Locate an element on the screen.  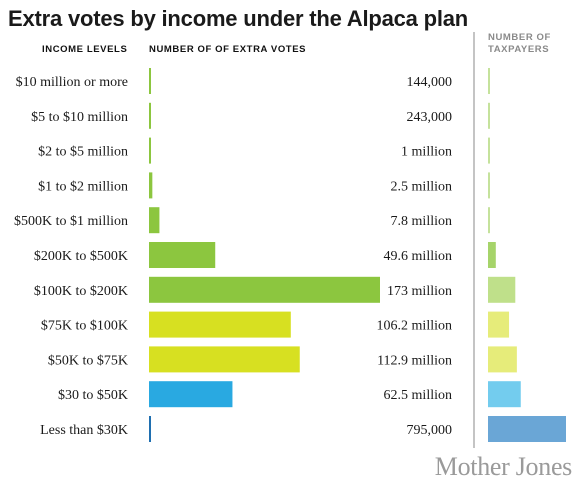
income-levels-header: INCOME LEVELS is located at coordinates (85, 49).